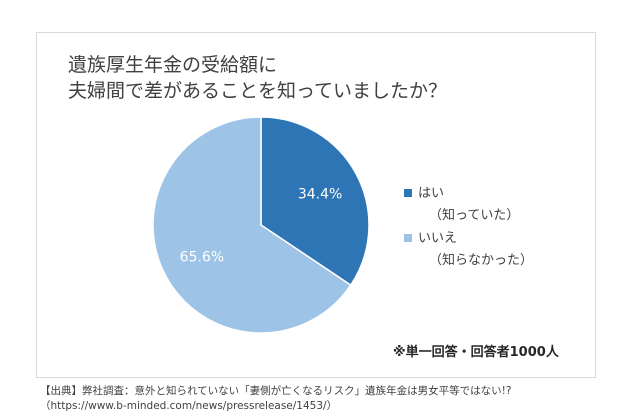 The height and width of the screenshot is (420, 630). Describe the element at coordinates (408, 238) in the screenshot. I see `legend-swatch-no` at that location.